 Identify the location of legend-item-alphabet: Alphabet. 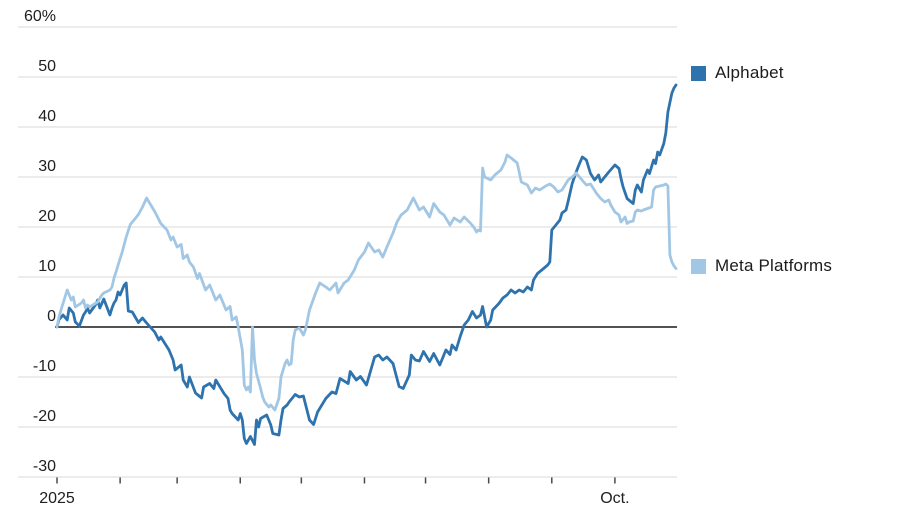
(737, 73).